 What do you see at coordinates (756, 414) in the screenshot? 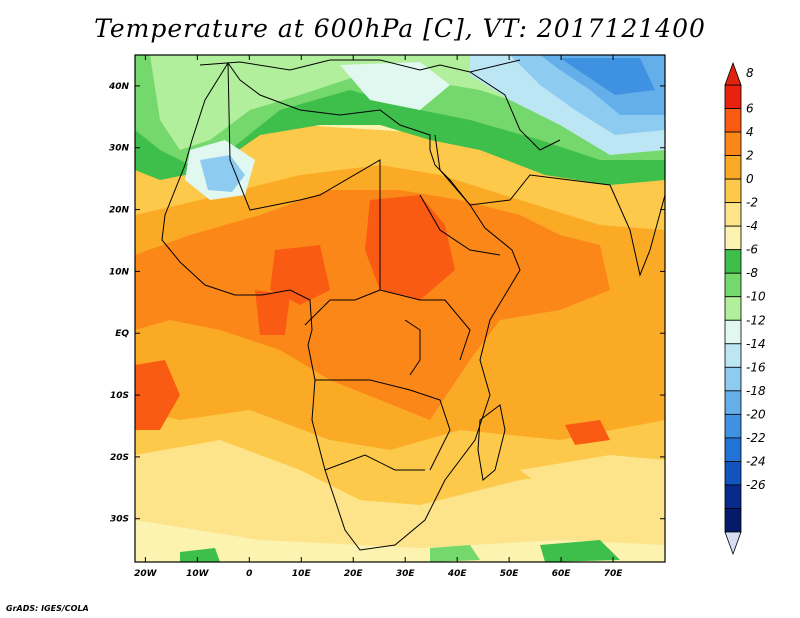
I see `colorbar-label: -20` at bounding box center [756, 414].